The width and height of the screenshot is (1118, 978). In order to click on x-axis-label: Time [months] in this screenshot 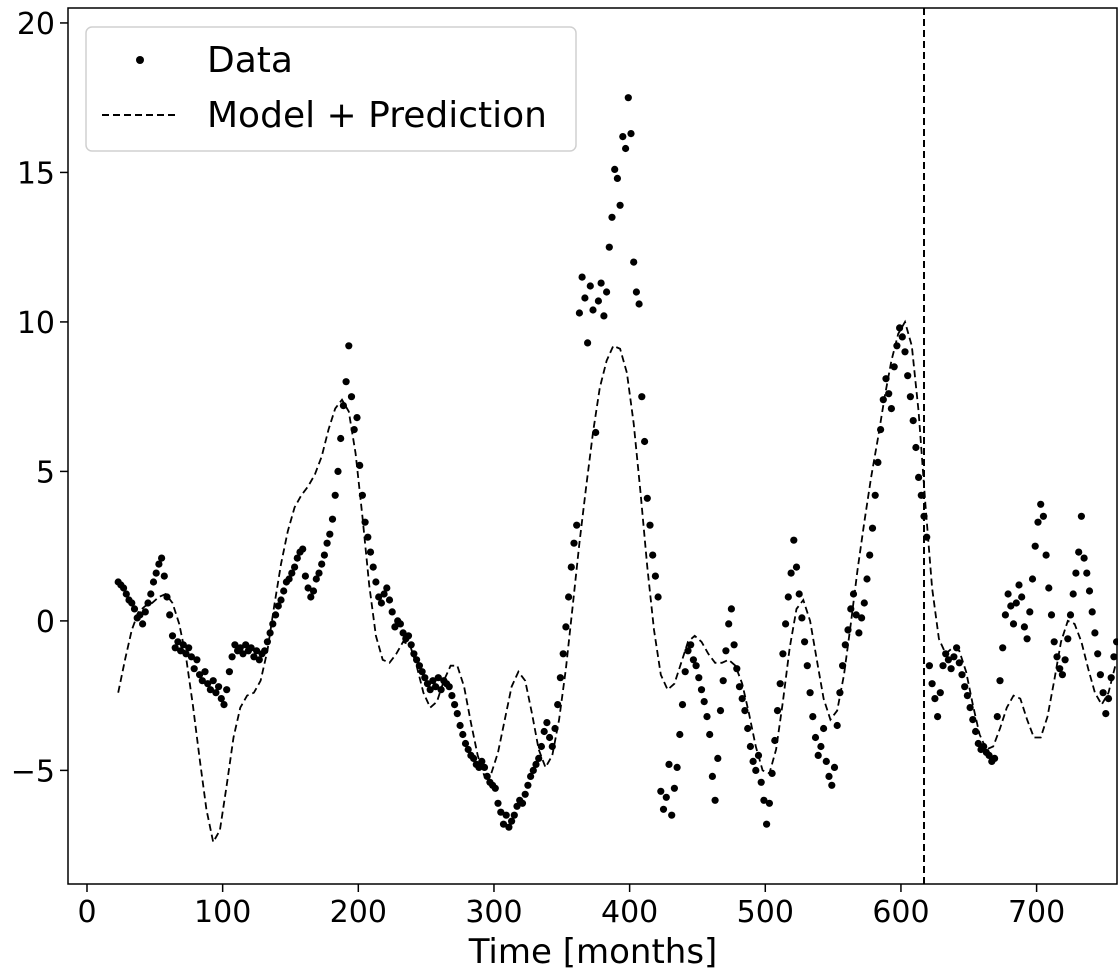, I will do `click(593, 952)`.